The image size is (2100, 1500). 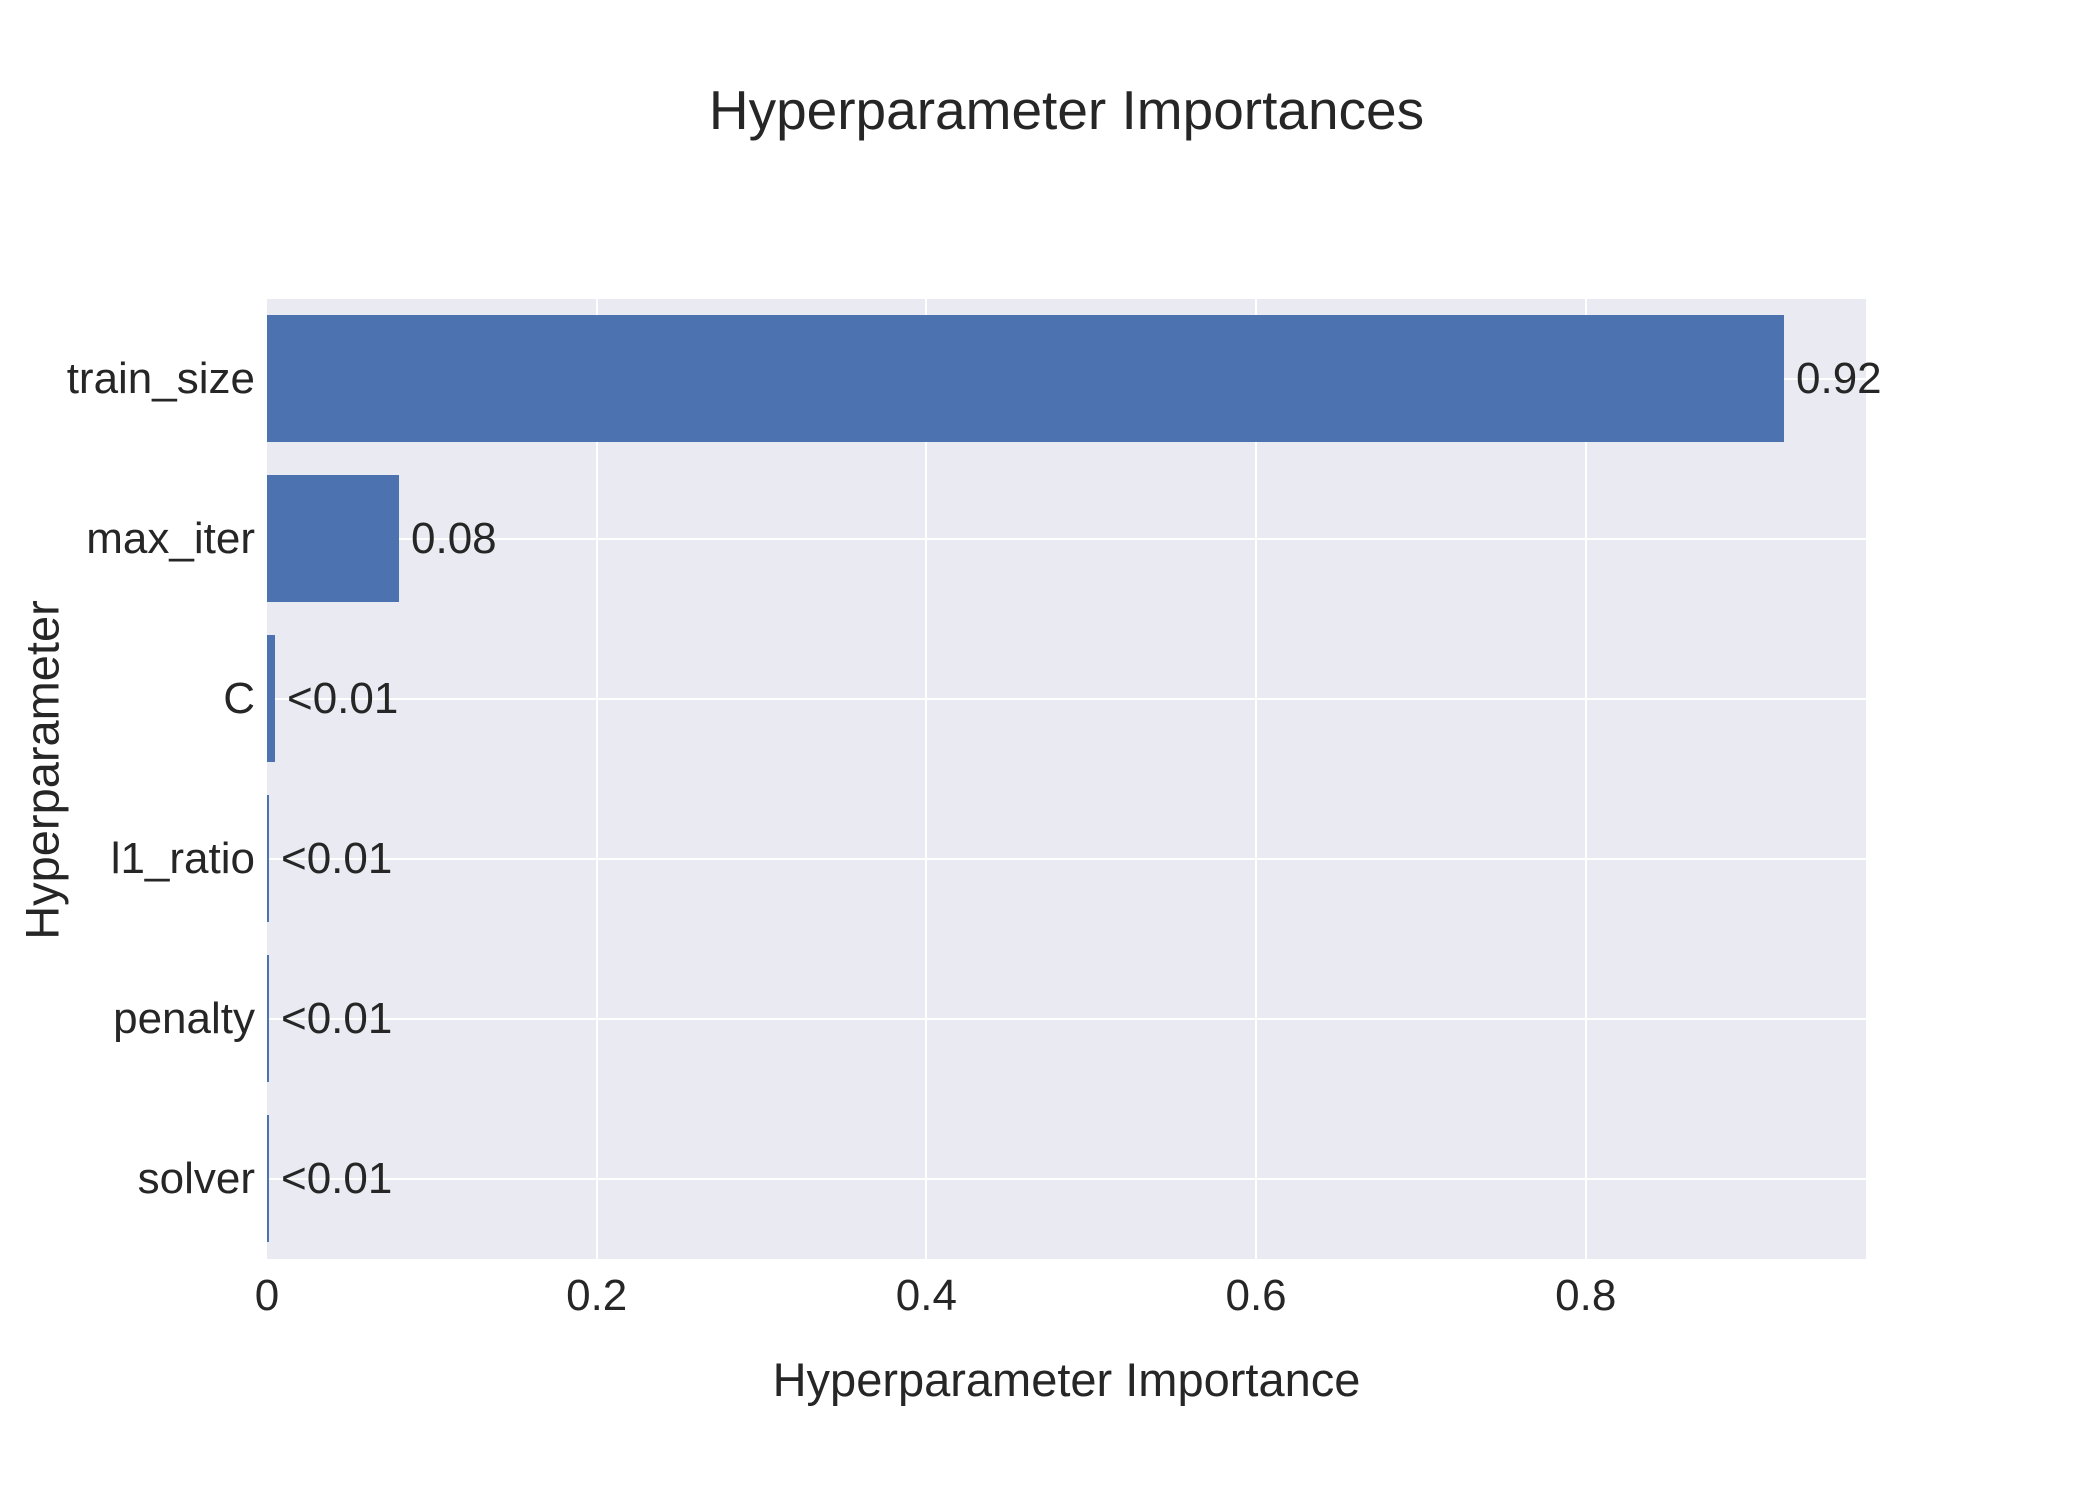 What do you see at coordinates (271, 698) in the screenshot?
I see `bar-C` at bounding box center [271, 698].